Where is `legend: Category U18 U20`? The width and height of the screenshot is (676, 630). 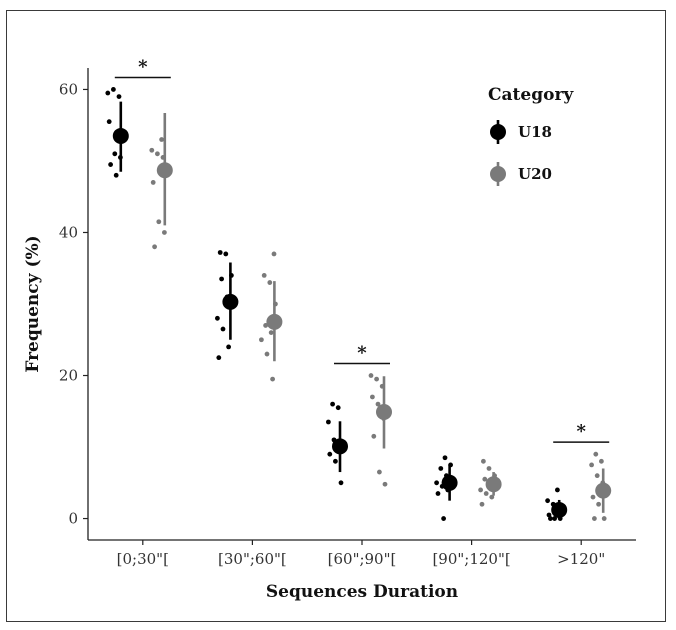 legend: Category U18 U20 is located at coordinates (531, 135).